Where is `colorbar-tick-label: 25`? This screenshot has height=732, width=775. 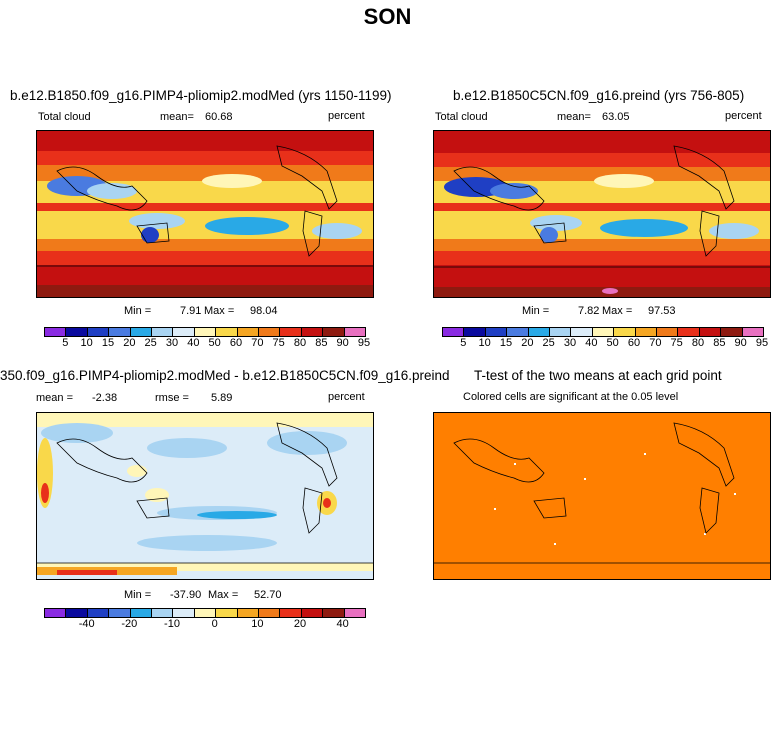
colorbar-tick-label: 25 is located at coordinates (150, 343).